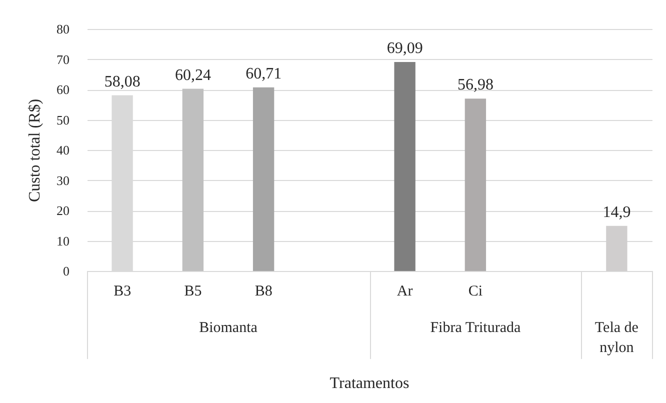 The width and height of the screenshot is (666, 403). Describe the element at coordinates (263, 292) in the screenshot. I see `x-tick-label: B8` at that location.